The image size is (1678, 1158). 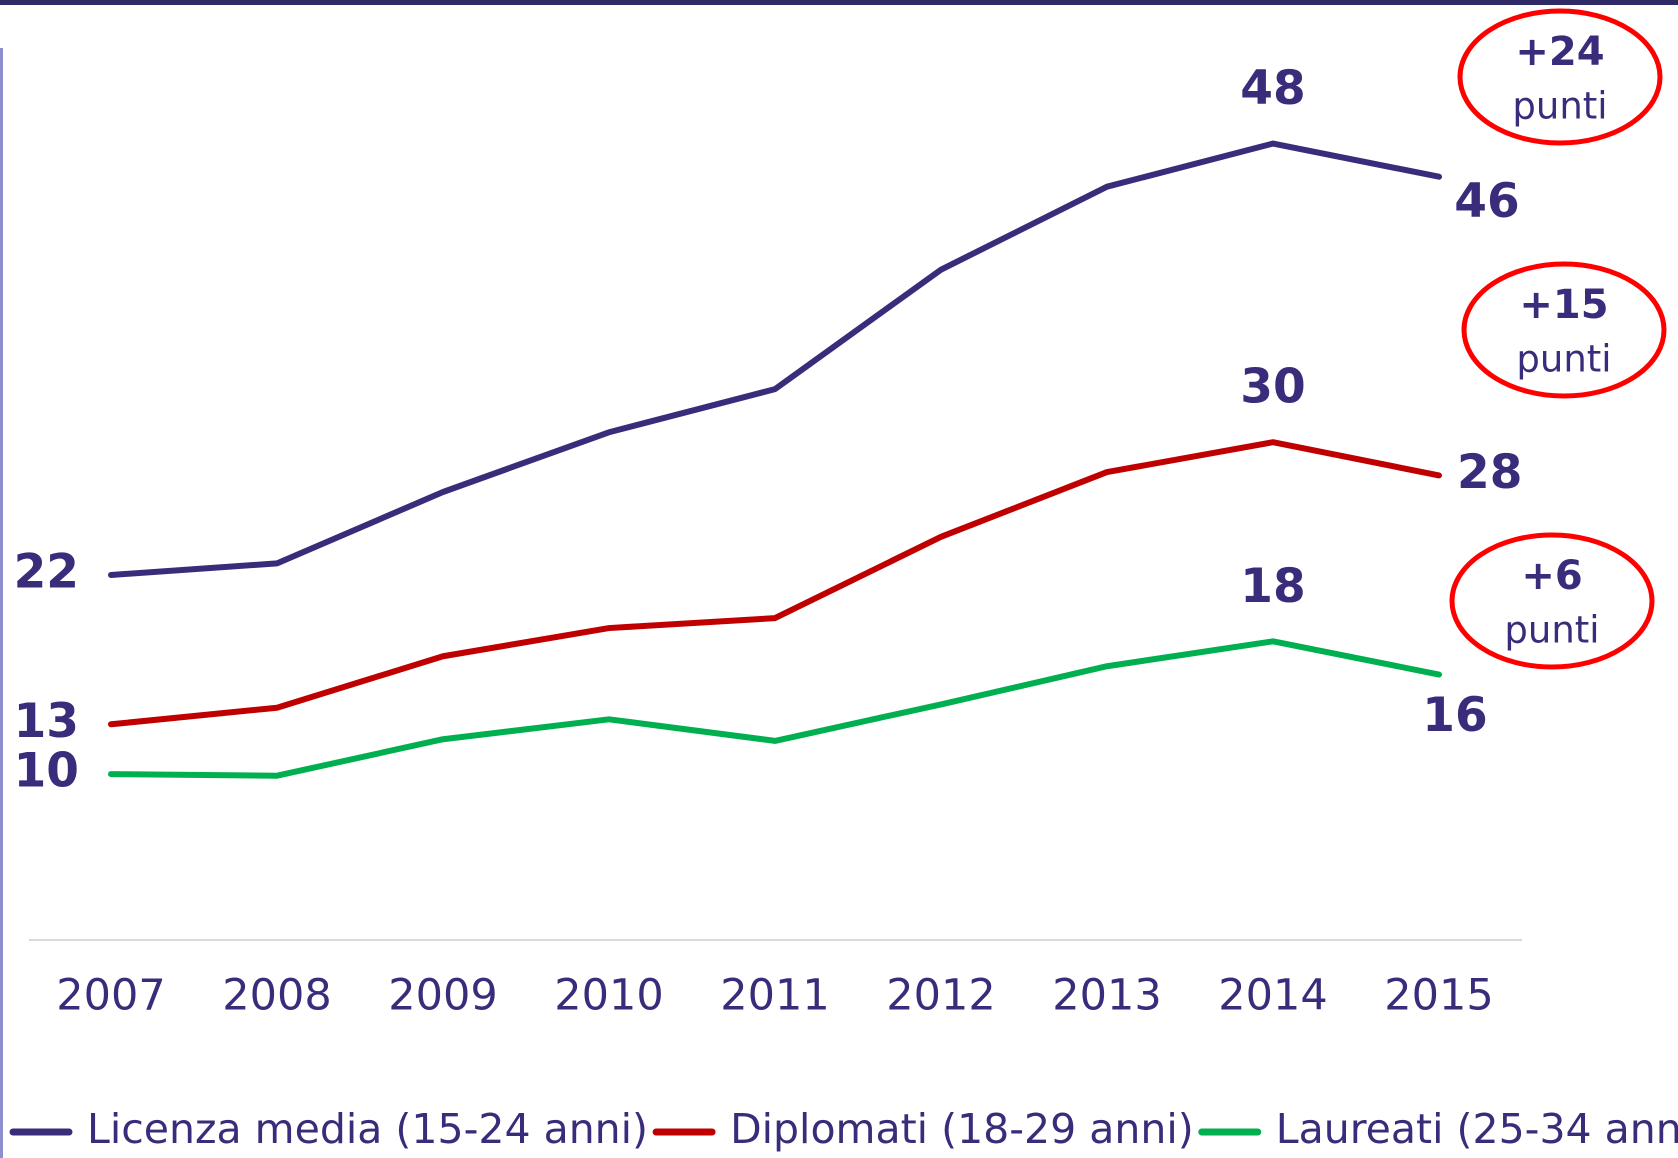 I want to click on x-tick-label: 2010, so click(x=608, y=996).